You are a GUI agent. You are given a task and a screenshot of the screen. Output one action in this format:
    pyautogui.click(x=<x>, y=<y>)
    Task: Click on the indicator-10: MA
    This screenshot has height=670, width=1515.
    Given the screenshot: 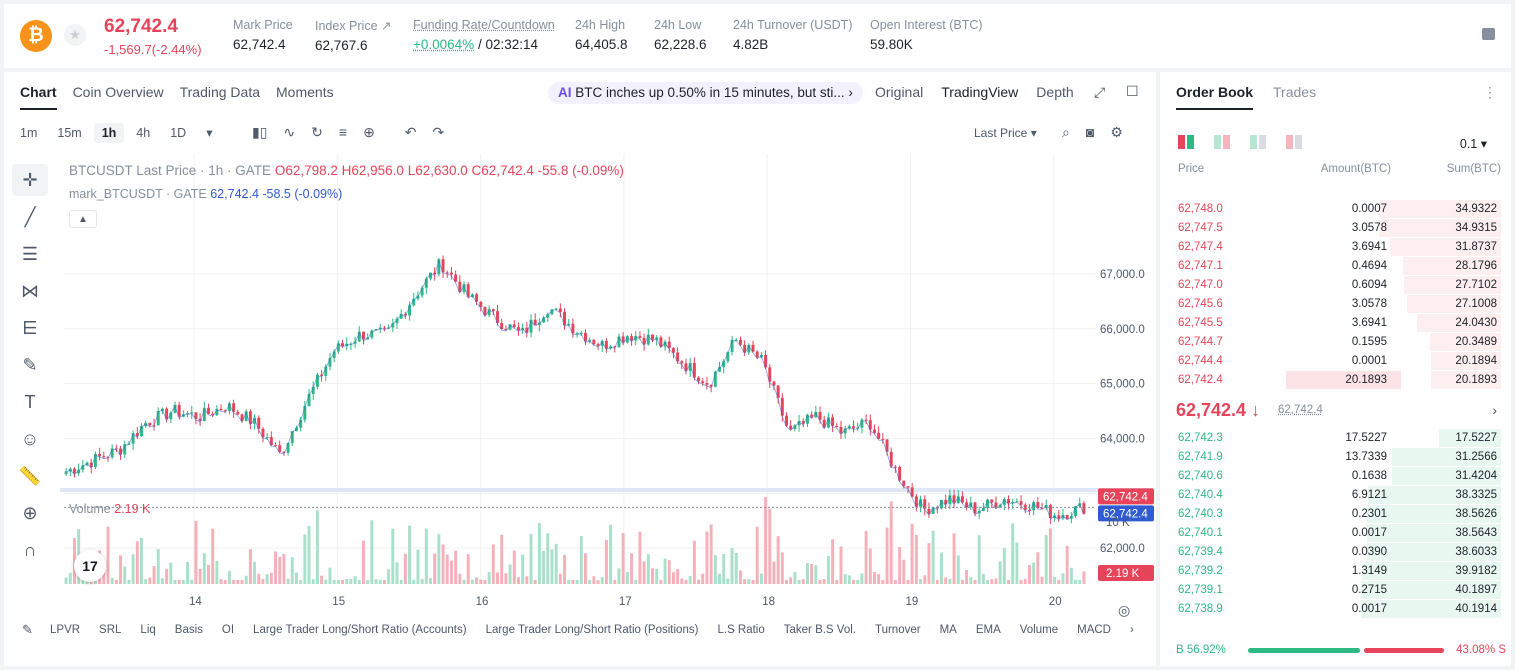 What is the action you would take?
    pyautogui.click(x=948, y=630)
    